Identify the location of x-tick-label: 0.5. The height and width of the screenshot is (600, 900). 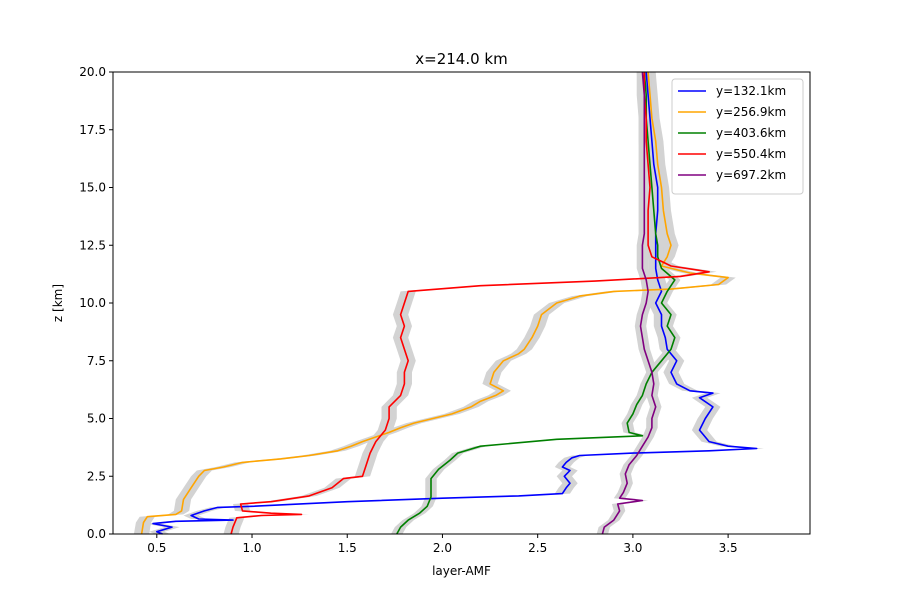
(156, 548).